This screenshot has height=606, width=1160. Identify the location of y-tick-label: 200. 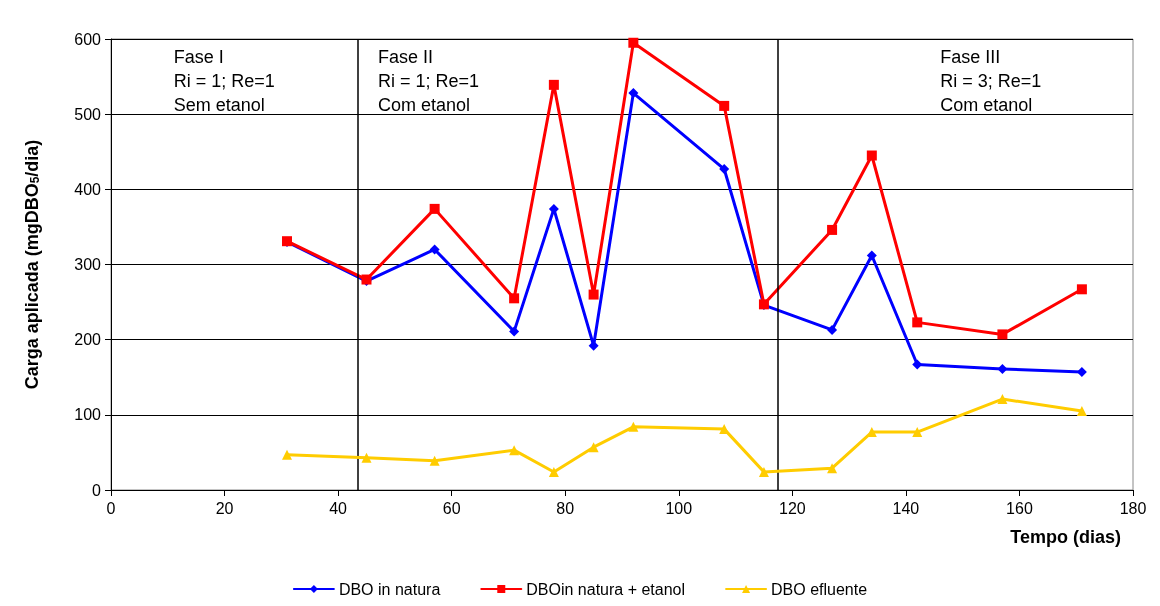
(88, 340).